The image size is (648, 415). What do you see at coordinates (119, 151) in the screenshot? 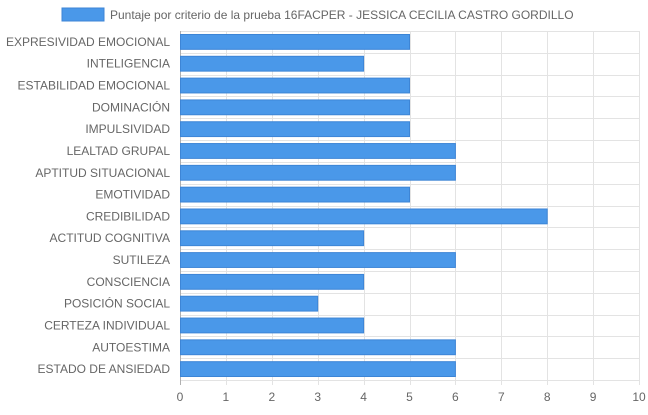
I see `category-label: LEALTAD GRUPAL` at bounding box center [119, 151].